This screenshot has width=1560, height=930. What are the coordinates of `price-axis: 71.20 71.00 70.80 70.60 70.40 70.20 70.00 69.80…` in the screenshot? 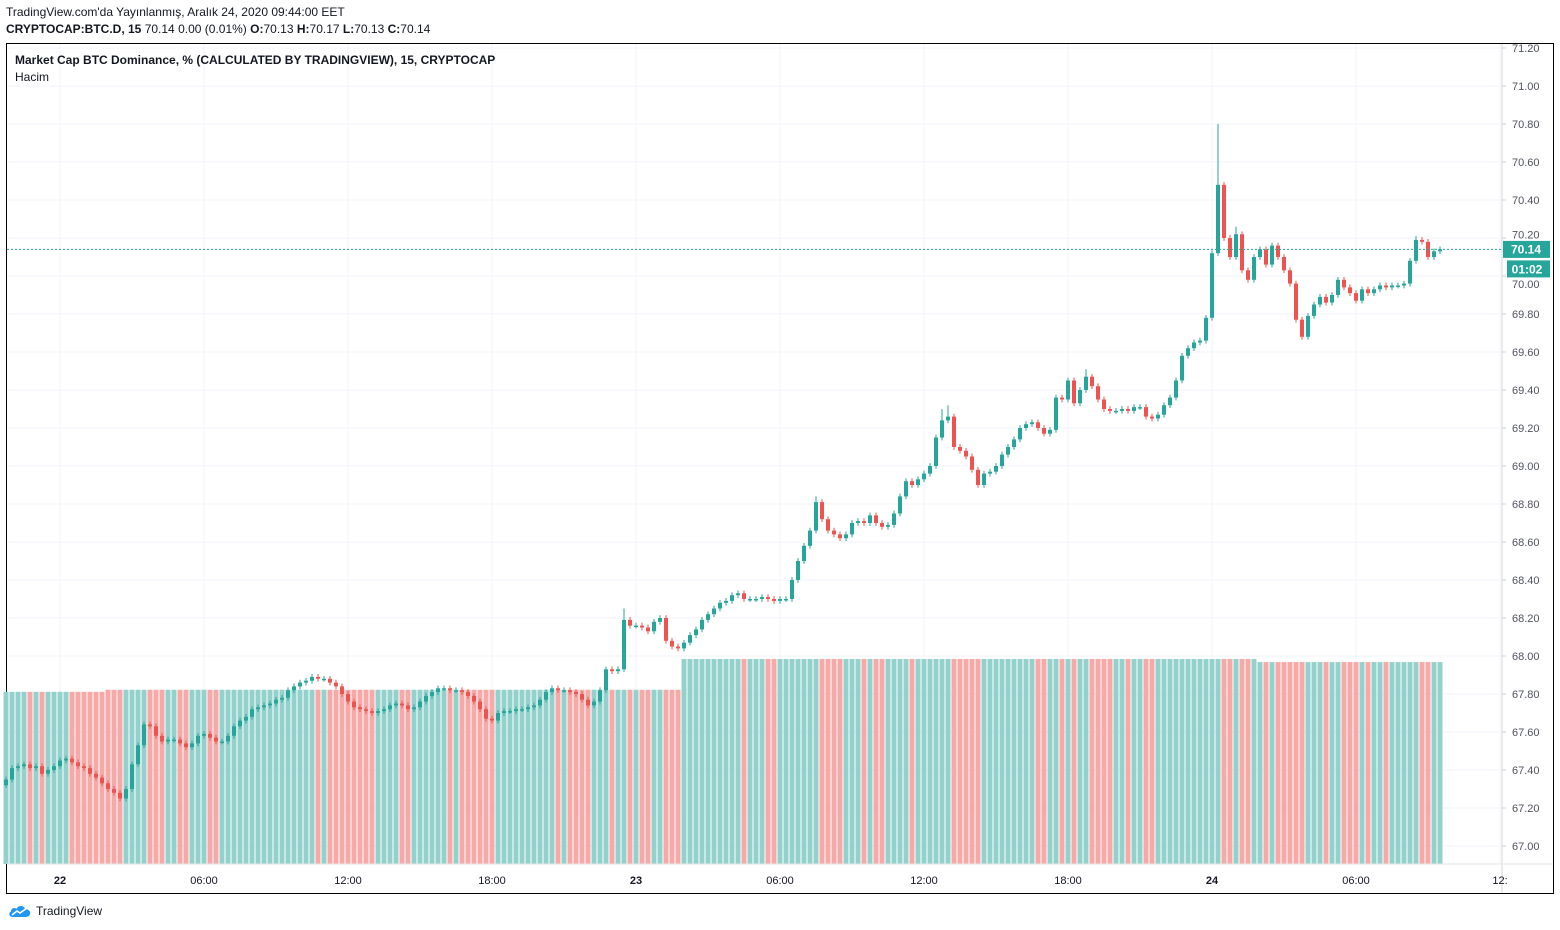 It's located at (1521, 448).